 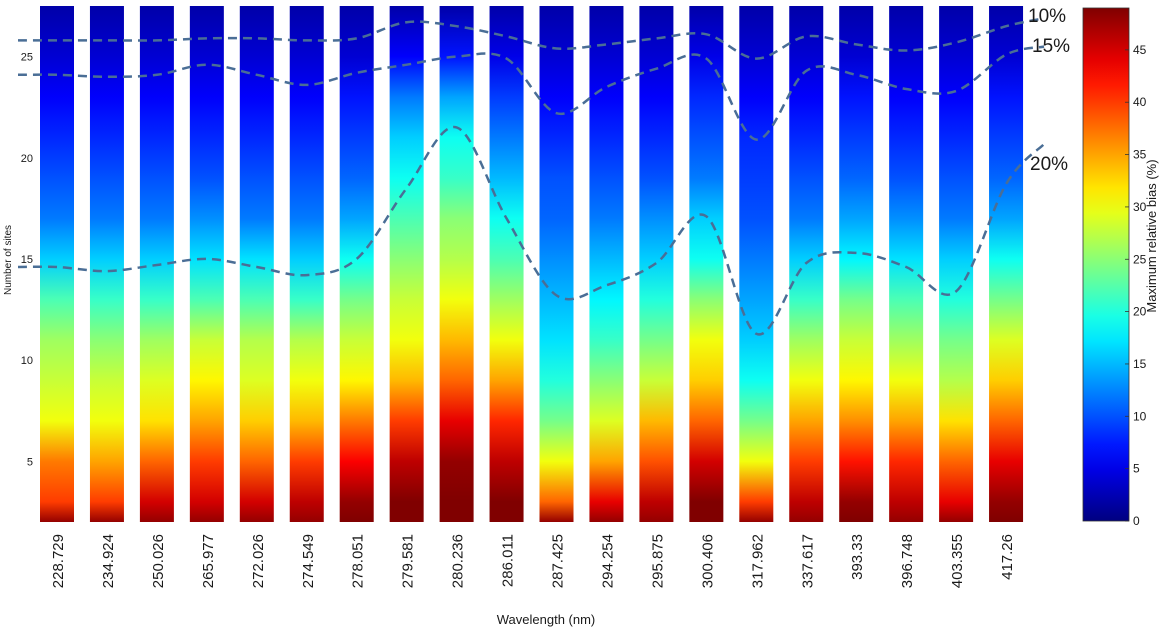 I want to click on x-tick-label: 250.026, so click(x=158, y=561).